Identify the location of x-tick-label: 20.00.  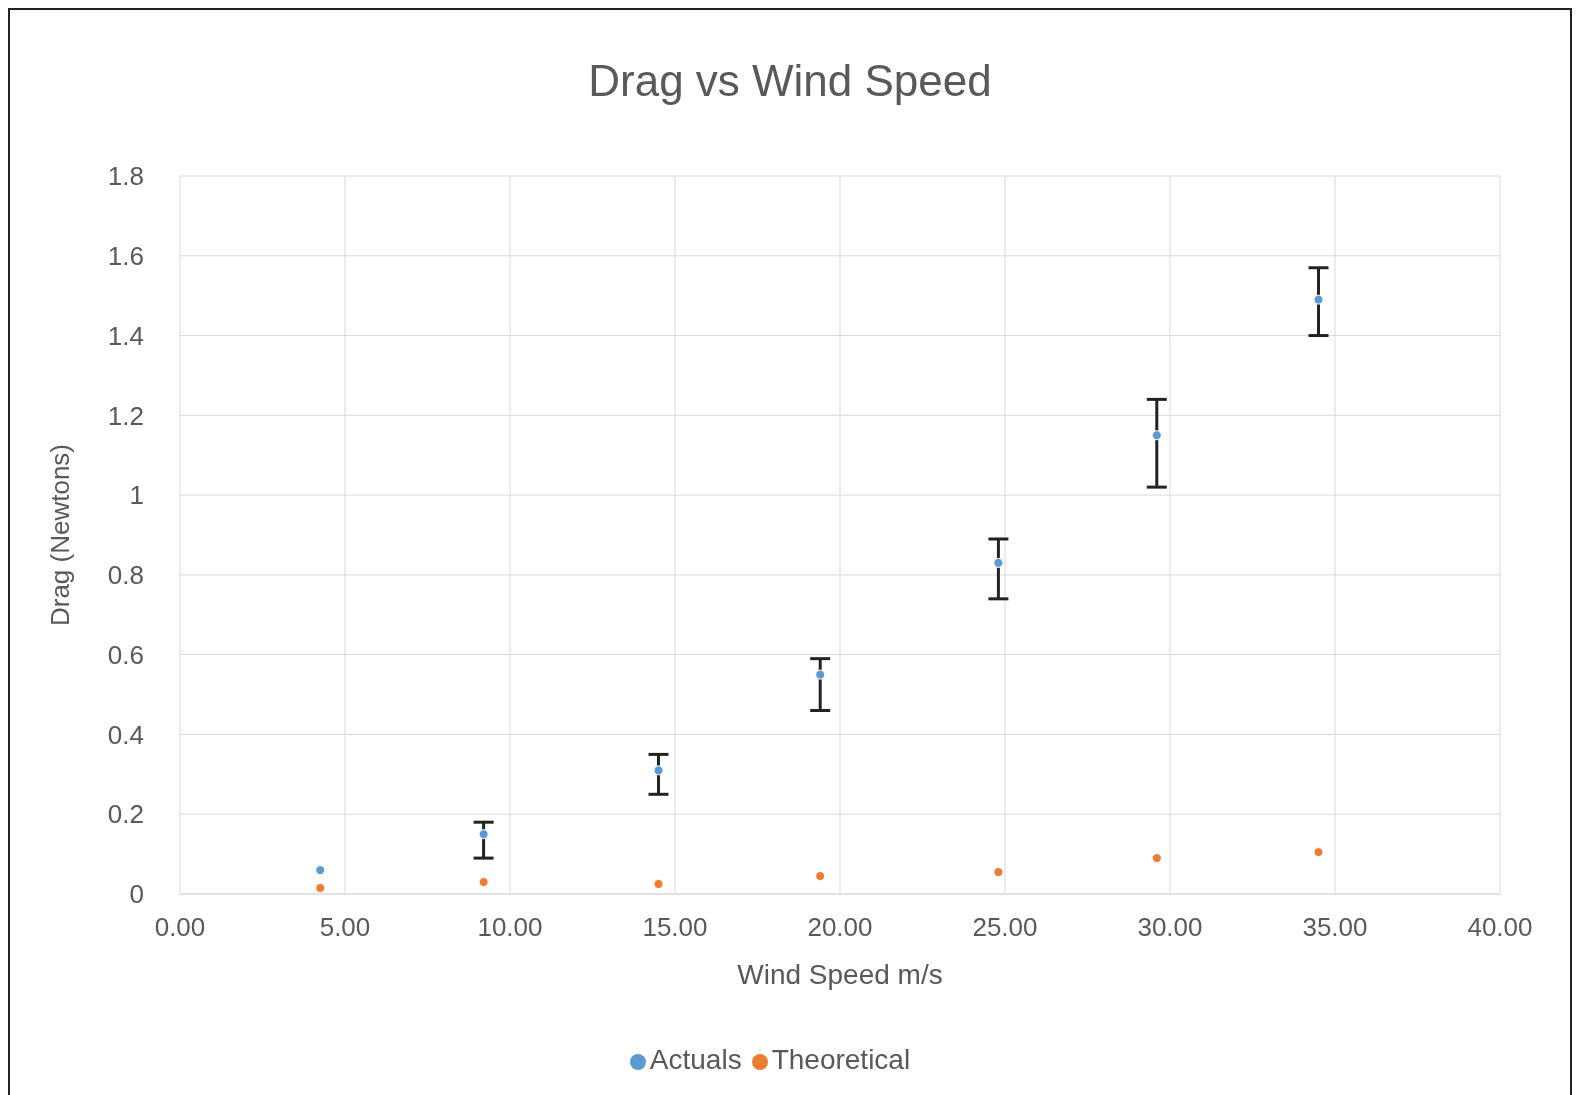
(840, 927).